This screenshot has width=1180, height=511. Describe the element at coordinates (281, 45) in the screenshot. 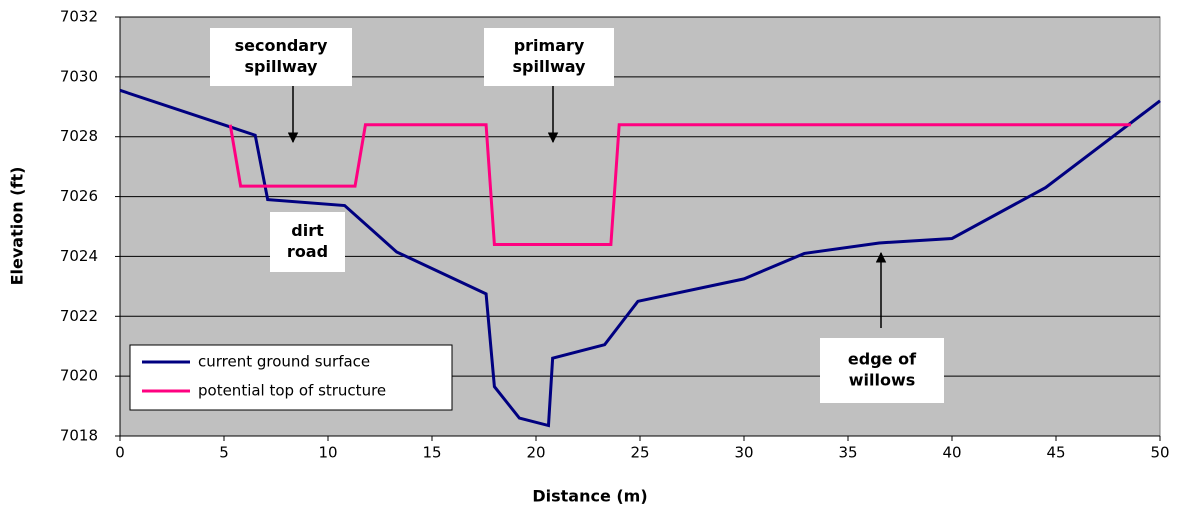

I see `annotation-text: secondary` at that location.